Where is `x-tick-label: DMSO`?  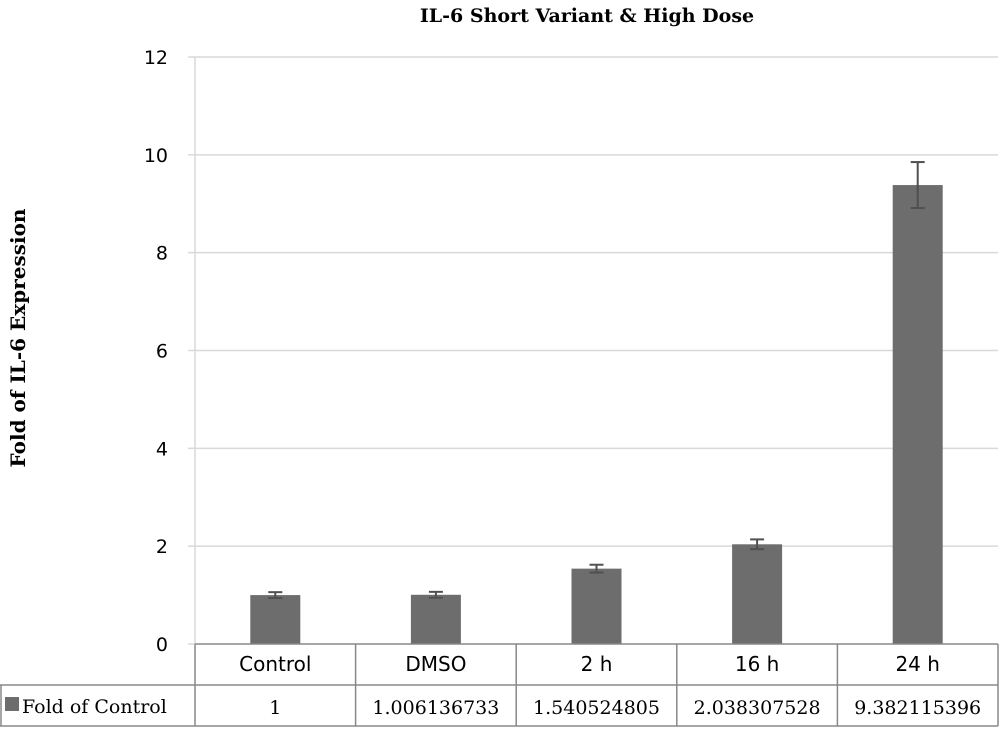 x-tick-label: DMSO is located at coordinates (435, 664).